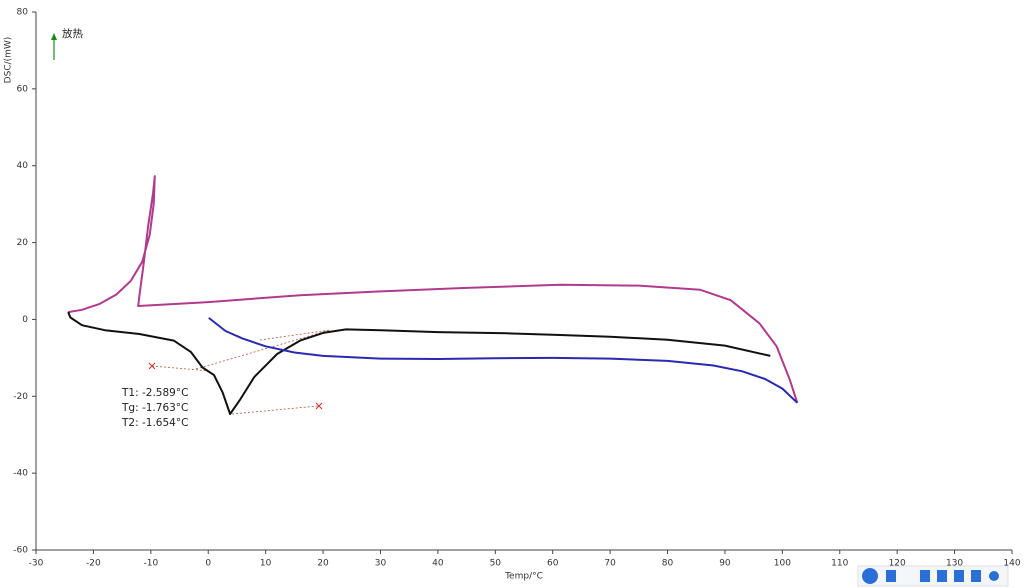  I want to click on x-tick-label: 80, so click(668, 564).